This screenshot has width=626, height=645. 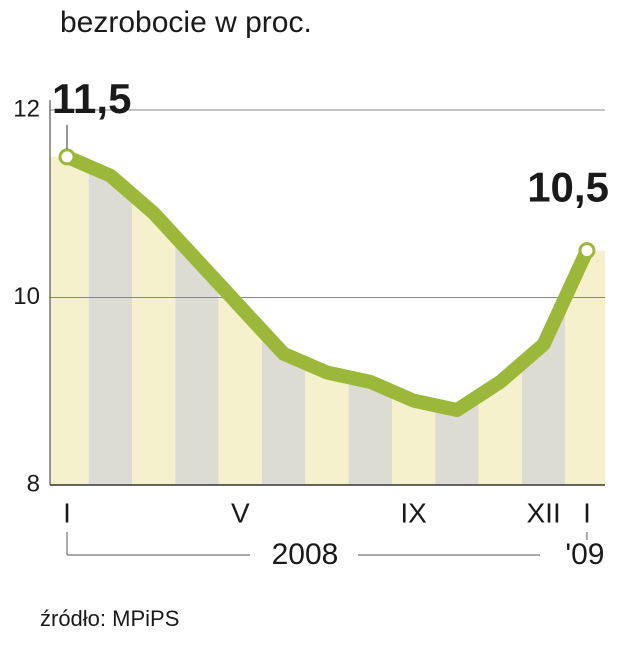 I want to click on y-tick-label: 12, so click(x=26, y=108).